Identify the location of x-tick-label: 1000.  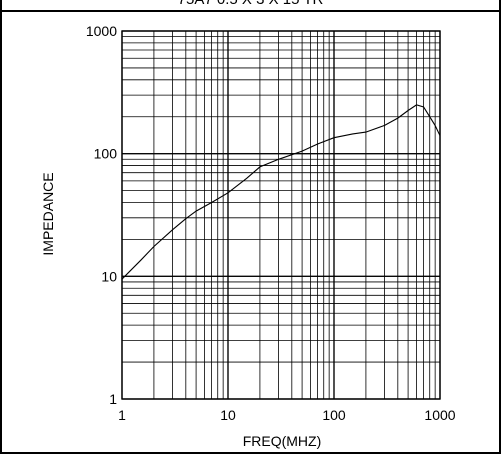
(439, 415).